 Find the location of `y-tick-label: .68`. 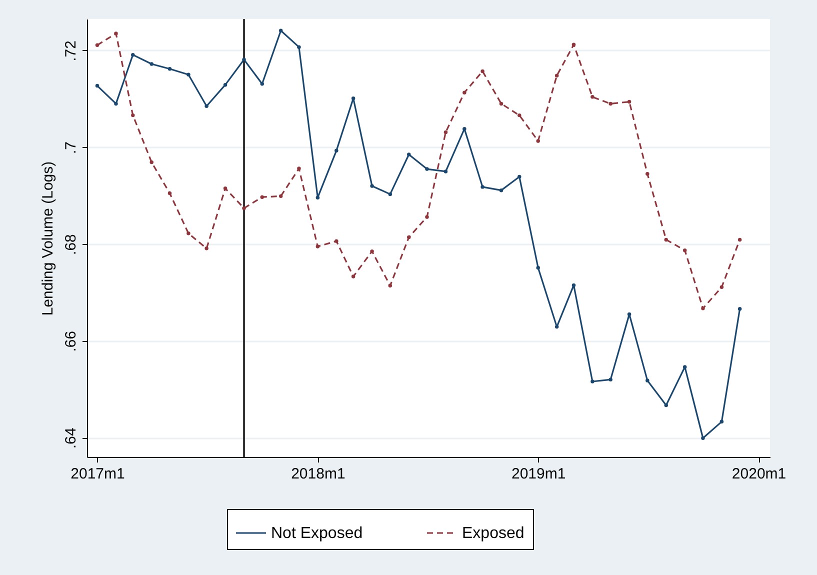

y-tick-label: .68 is located at coordinates (71, 244).